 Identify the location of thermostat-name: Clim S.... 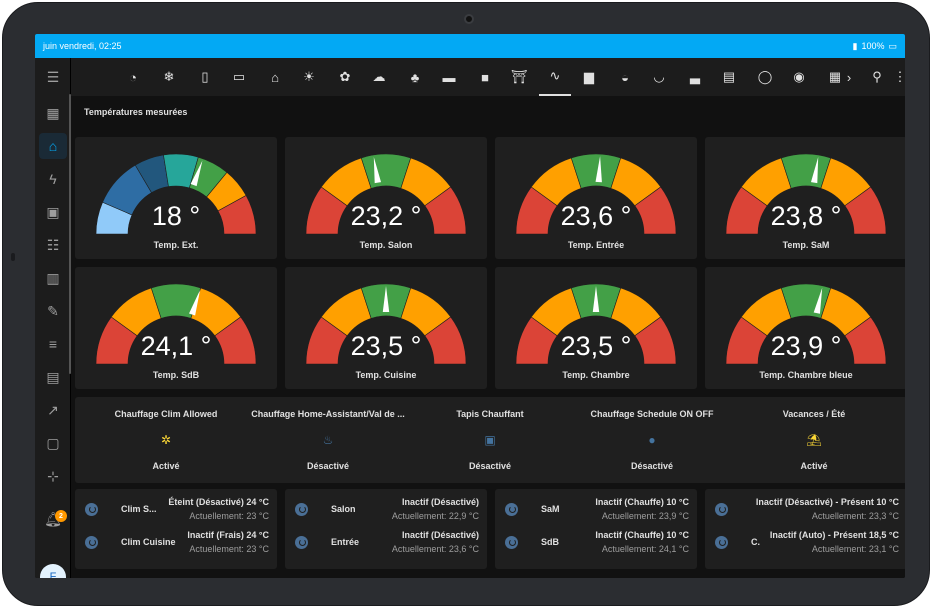
(139, 509).